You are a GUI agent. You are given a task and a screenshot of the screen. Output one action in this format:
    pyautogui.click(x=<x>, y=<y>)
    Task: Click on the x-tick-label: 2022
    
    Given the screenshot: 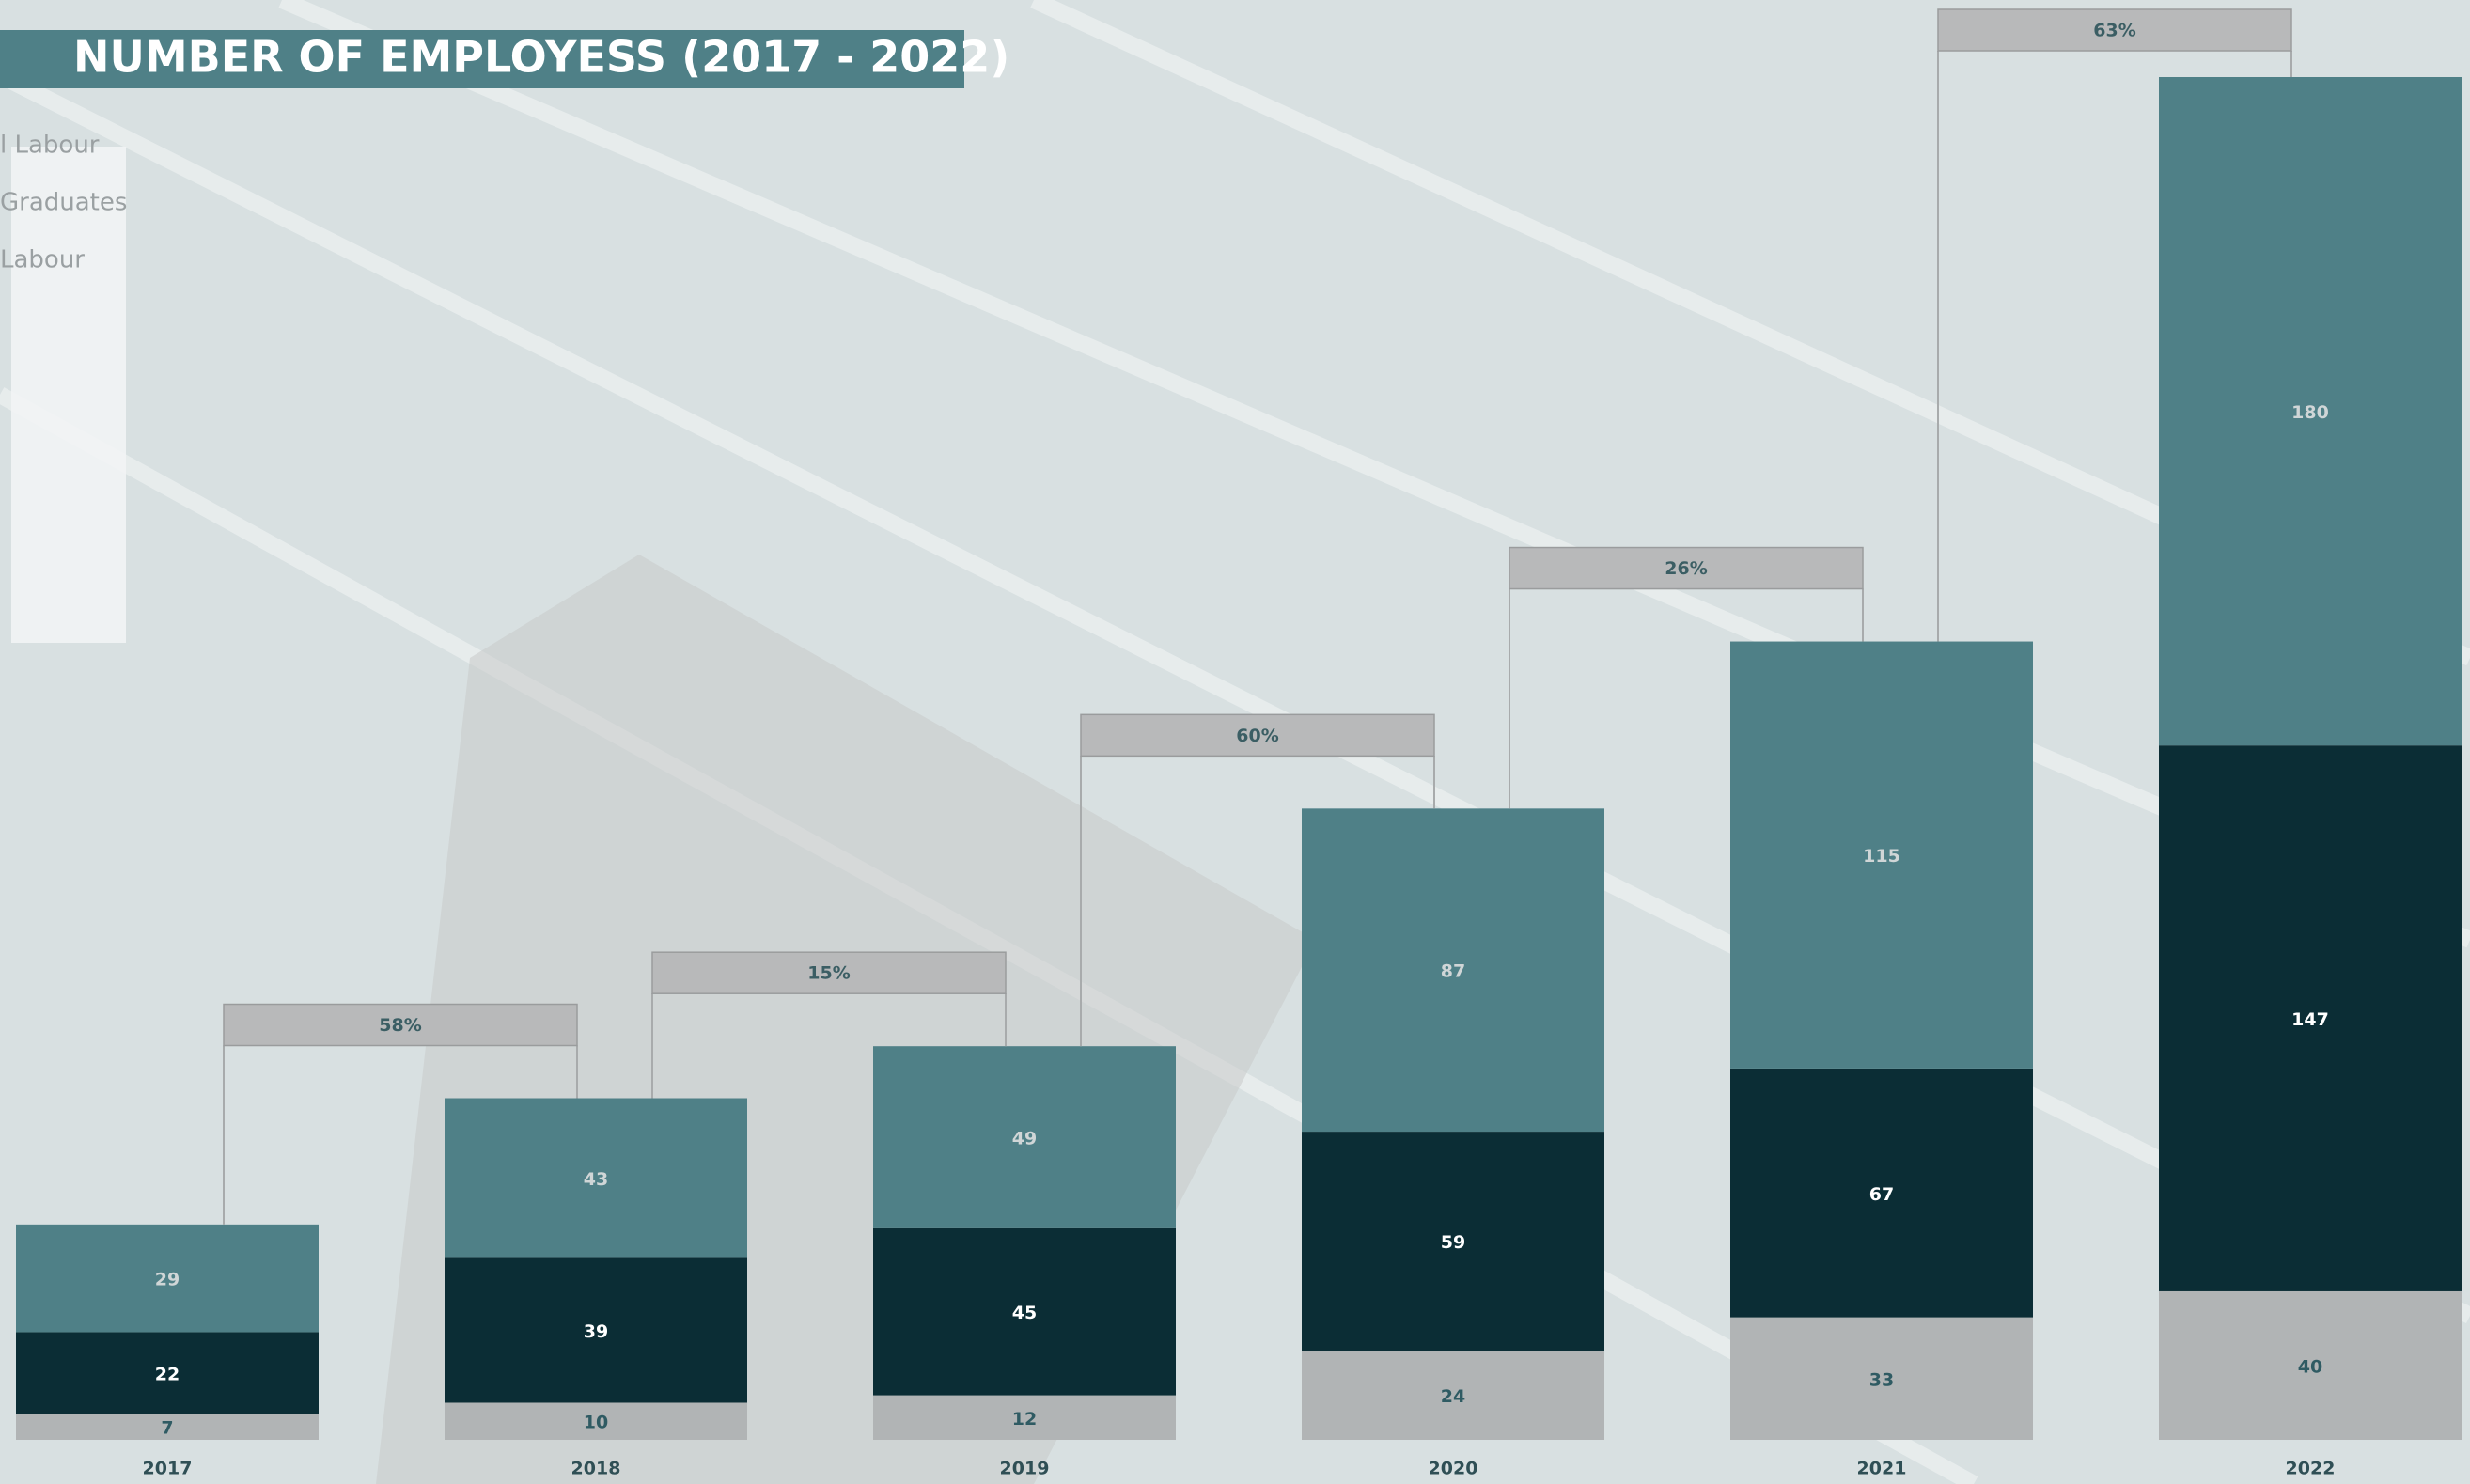 What is the action you would take?
    pyautogui.click(x=2311, y=1469)
    